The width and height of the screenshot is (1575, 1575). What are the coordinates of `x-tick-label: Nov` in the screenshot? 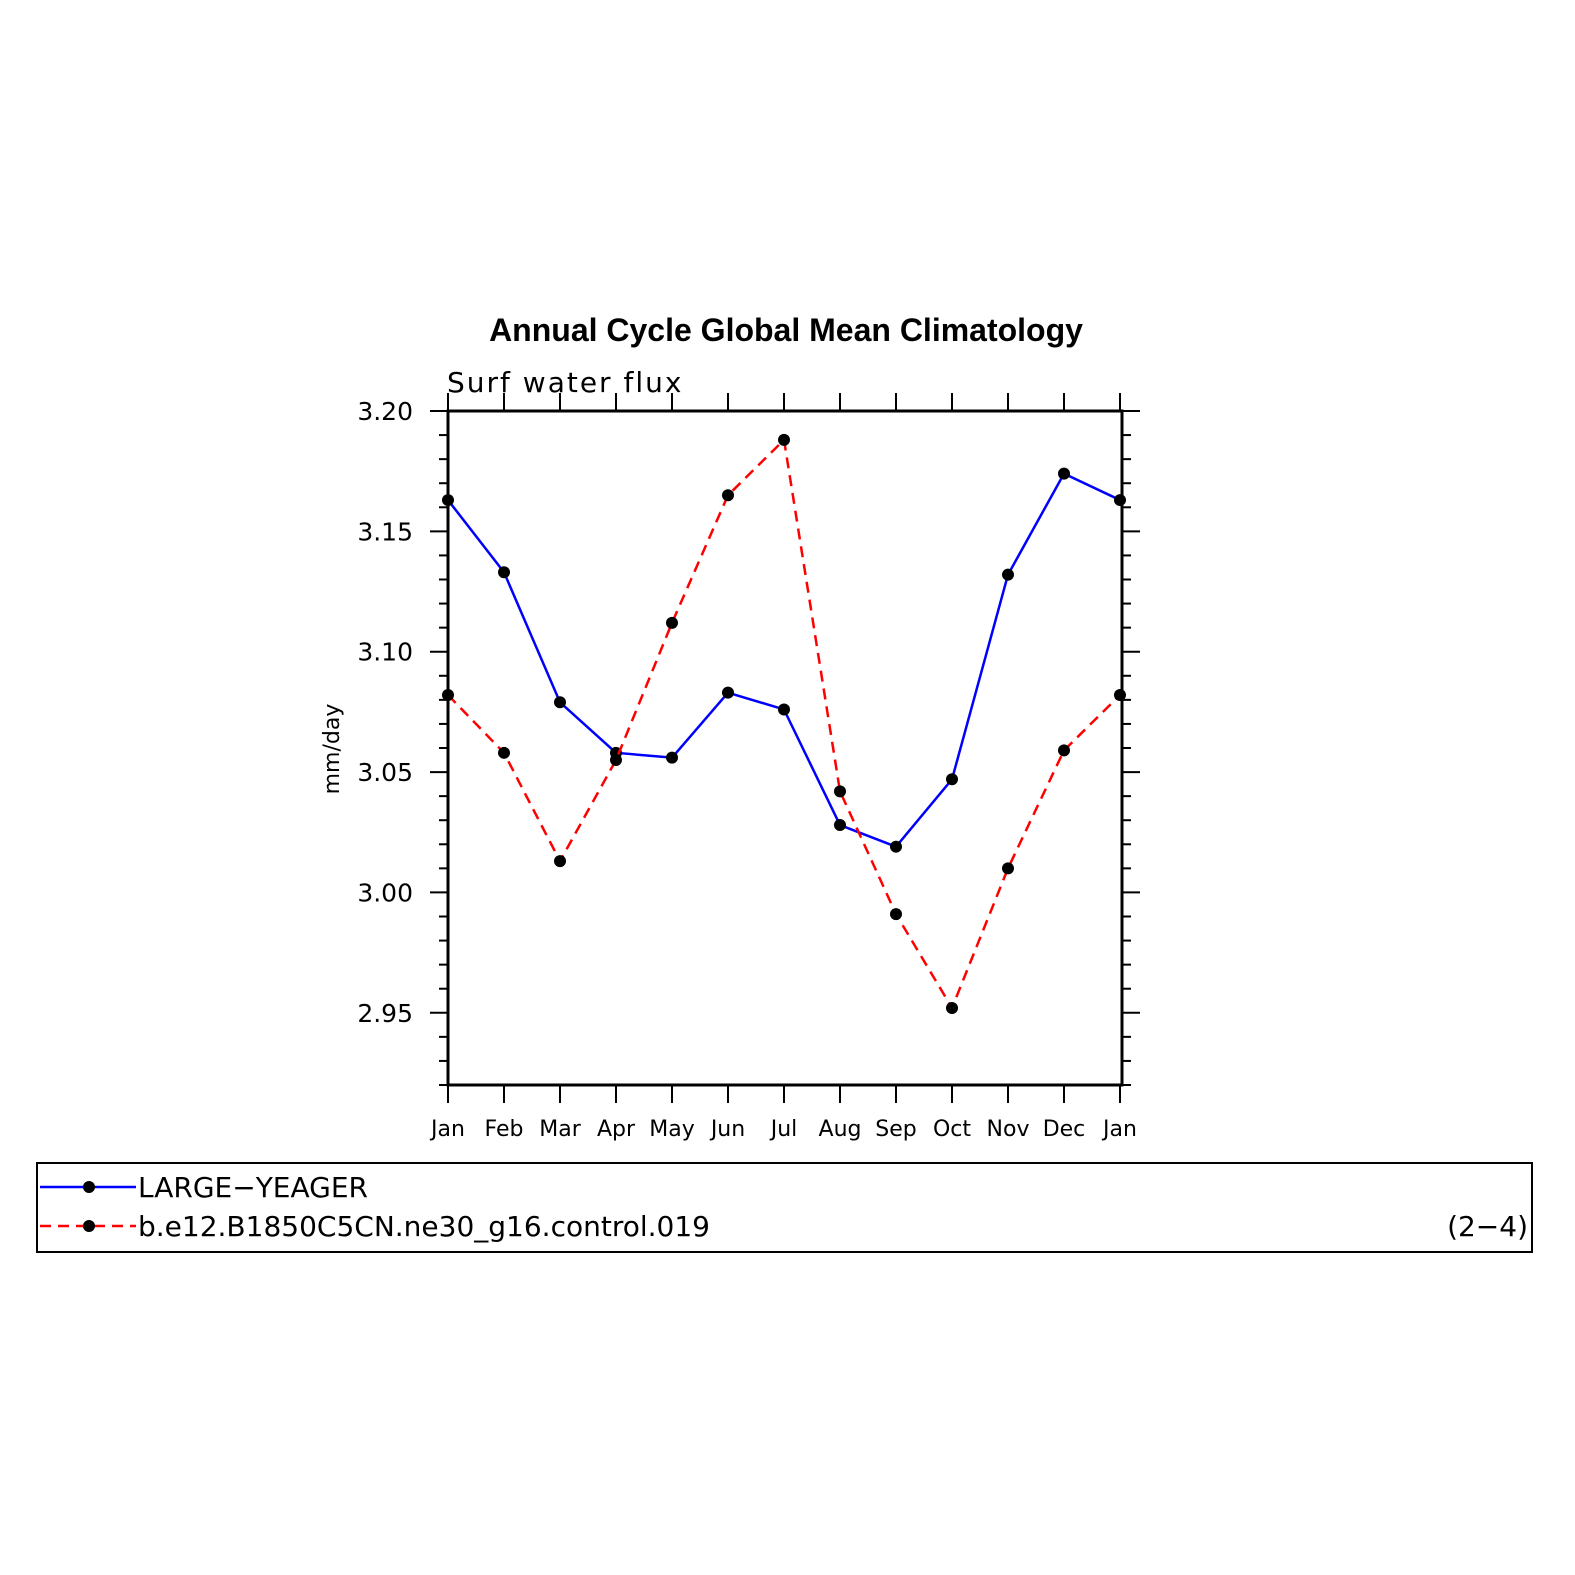 It's located at (1008, 1129).